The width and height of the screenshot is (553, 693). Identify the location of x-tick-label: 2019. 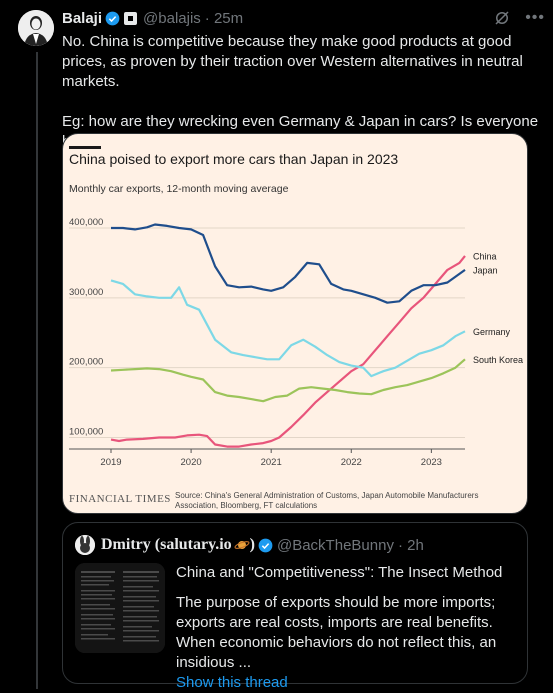
(110, 462).